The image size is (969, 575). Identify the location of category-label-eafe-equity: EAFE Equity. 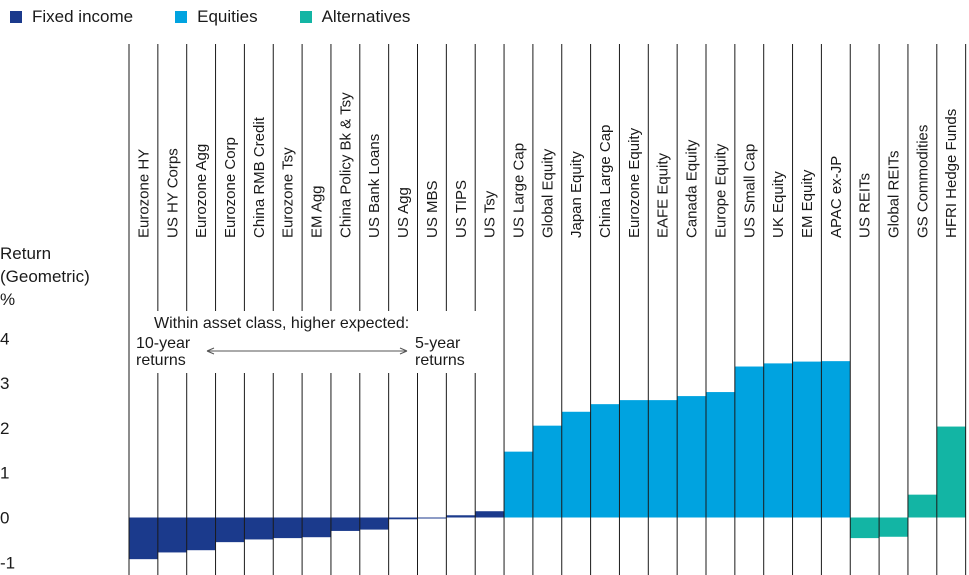
(663, 195).